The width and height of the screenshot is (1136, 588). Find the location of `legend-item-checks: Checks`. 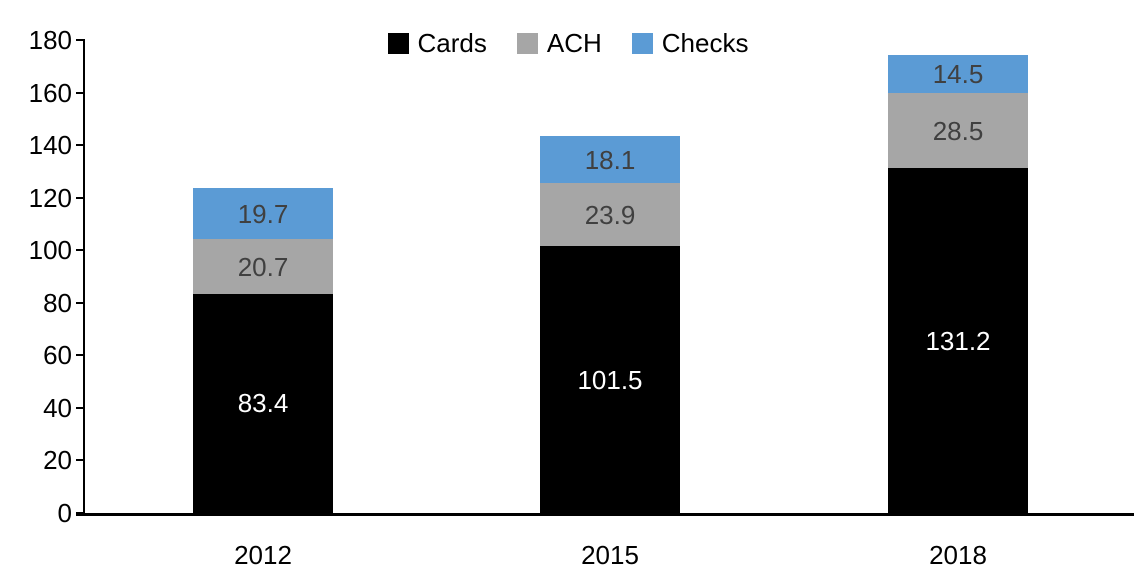

legend-item-checks: Checks is located at coordinates (690, 43).